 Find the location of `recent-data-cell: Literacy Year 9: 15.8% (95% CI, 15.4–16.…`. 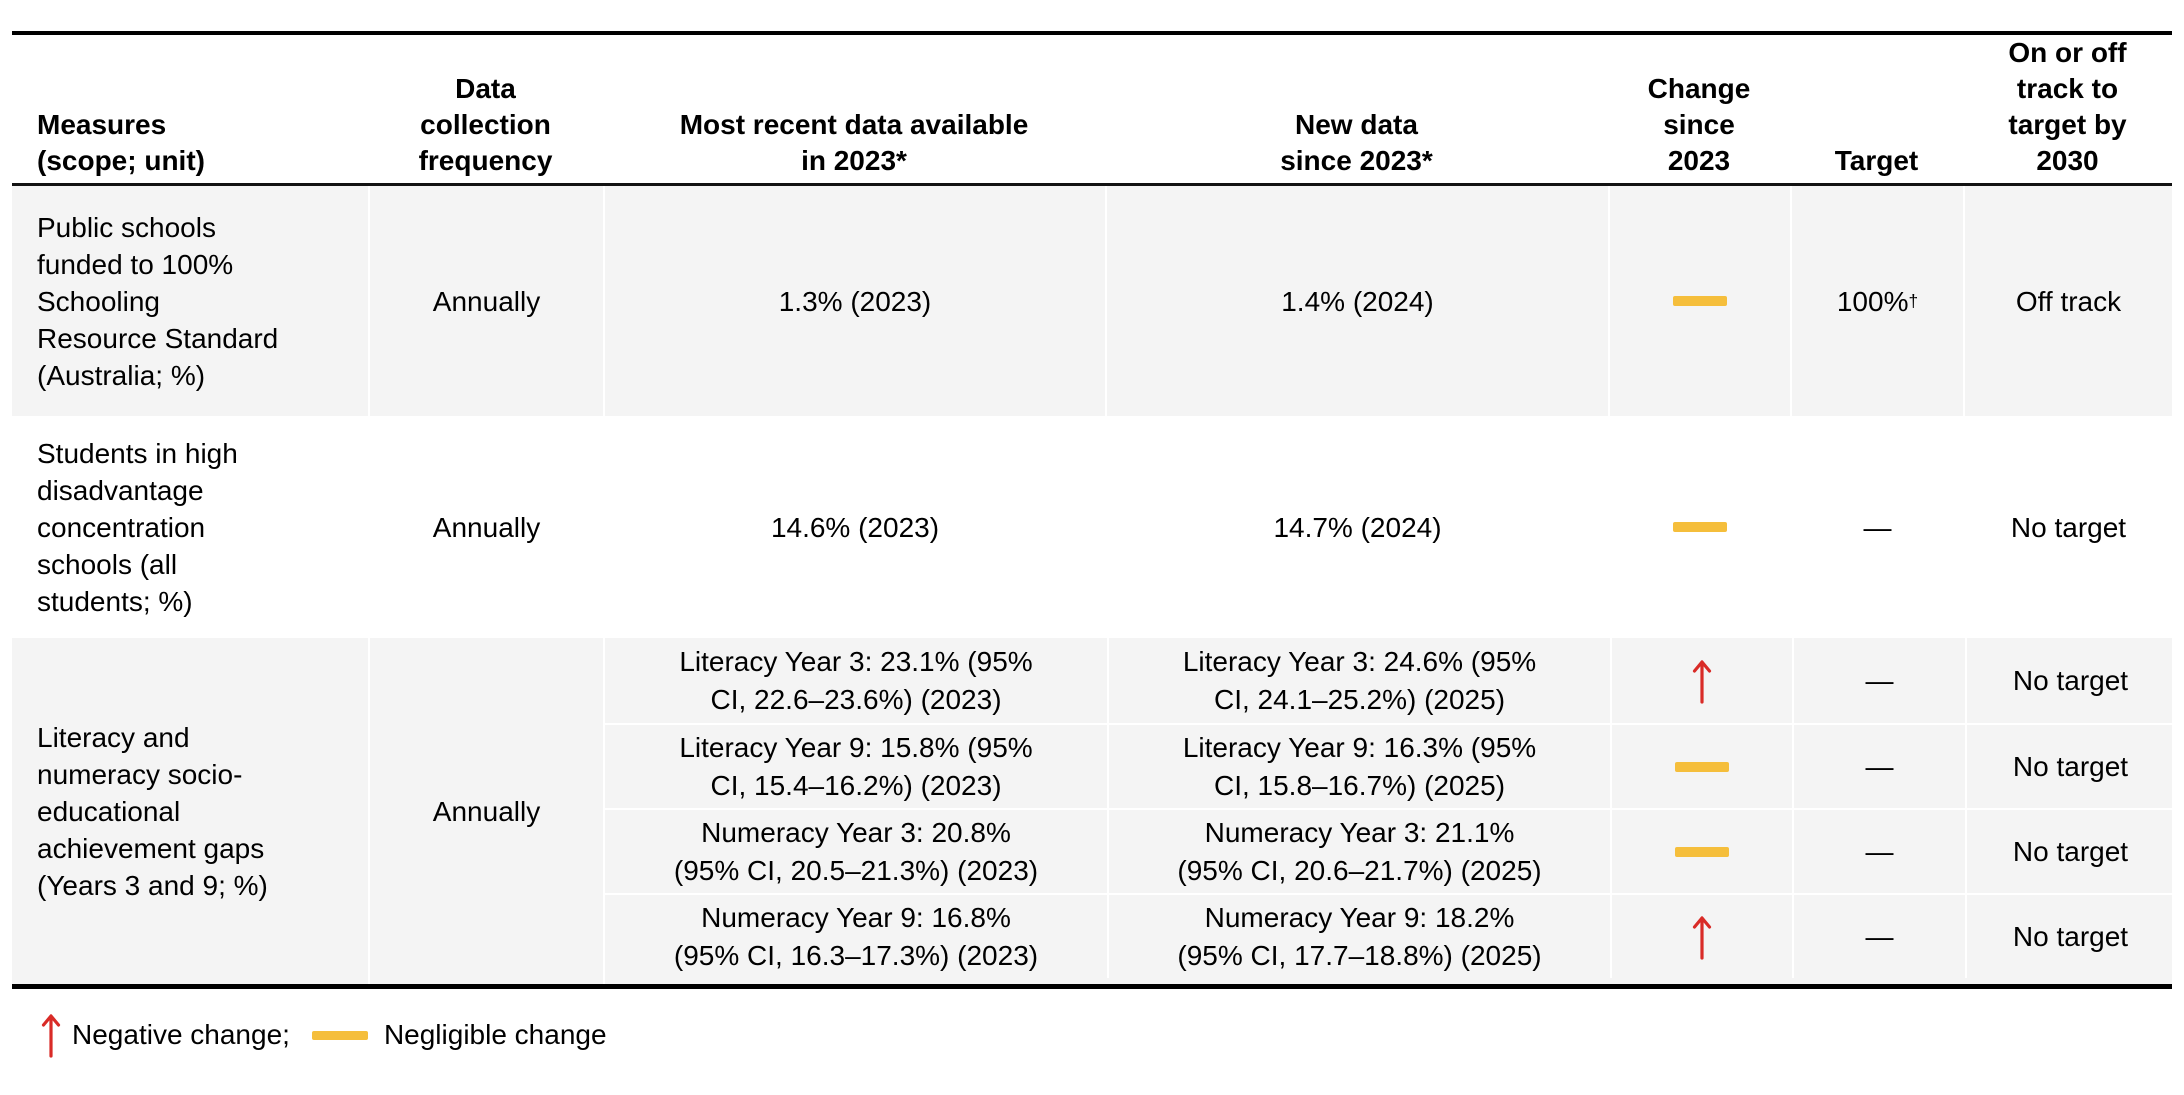

recent-data-cell: Literacy Year 9: 15.8% (95% CI, 15.4–16.… is located at coordinates (856, 766).